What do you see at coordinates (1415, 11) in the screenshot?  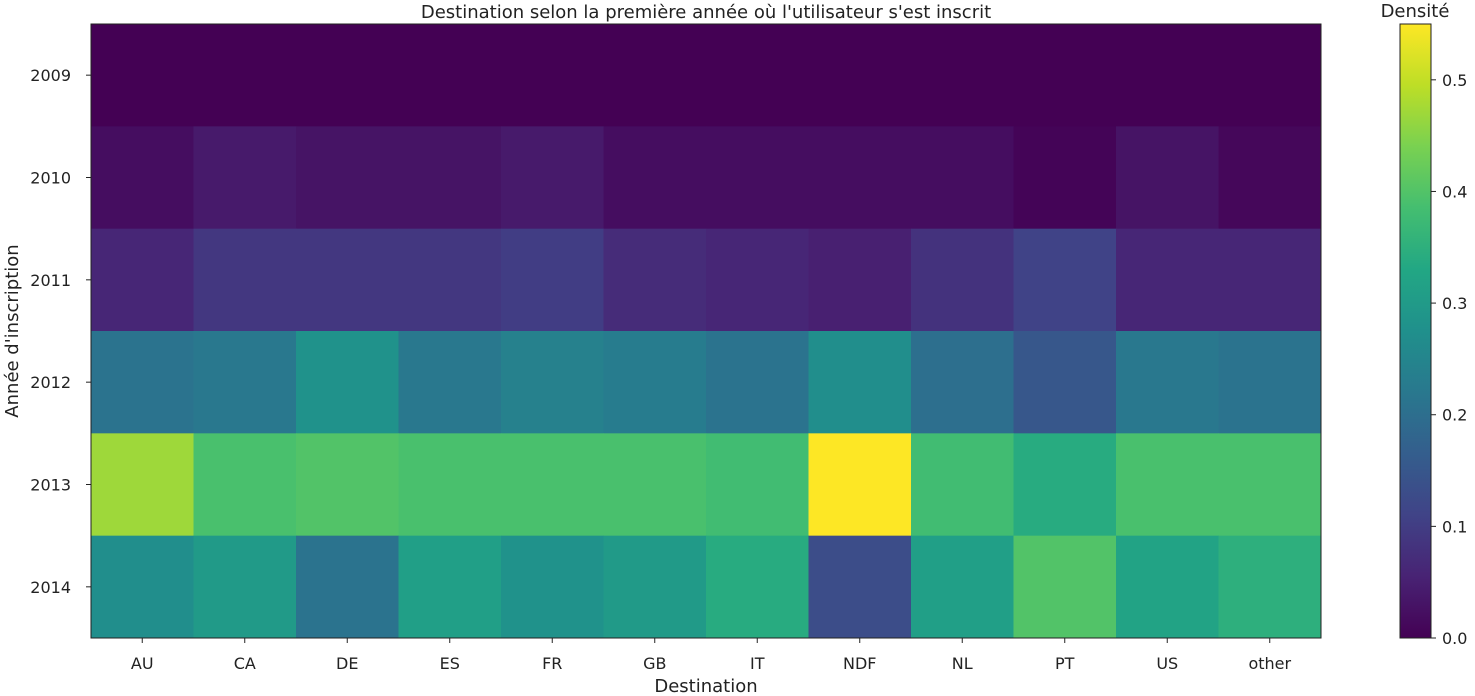 I see `colorbar-label: Densité` at bounding box center [1415, 11].